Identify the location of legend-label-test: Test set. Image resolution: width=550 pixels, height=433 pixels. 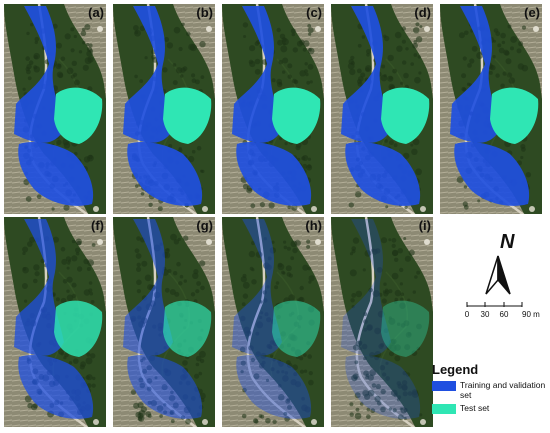
(475, 408).